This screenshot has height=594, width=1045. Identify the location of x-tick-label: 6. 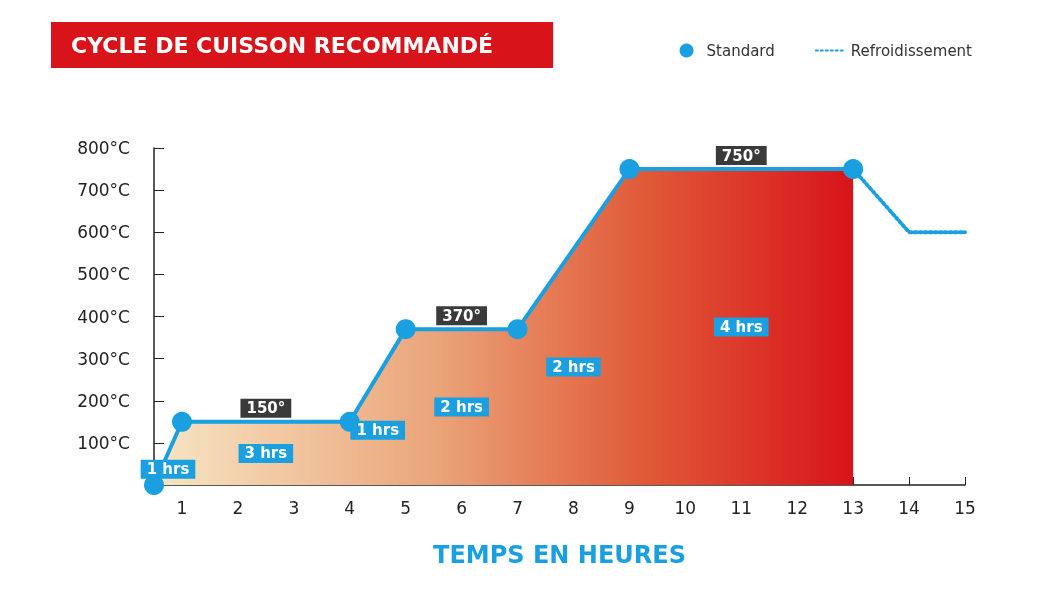
(462, 507).